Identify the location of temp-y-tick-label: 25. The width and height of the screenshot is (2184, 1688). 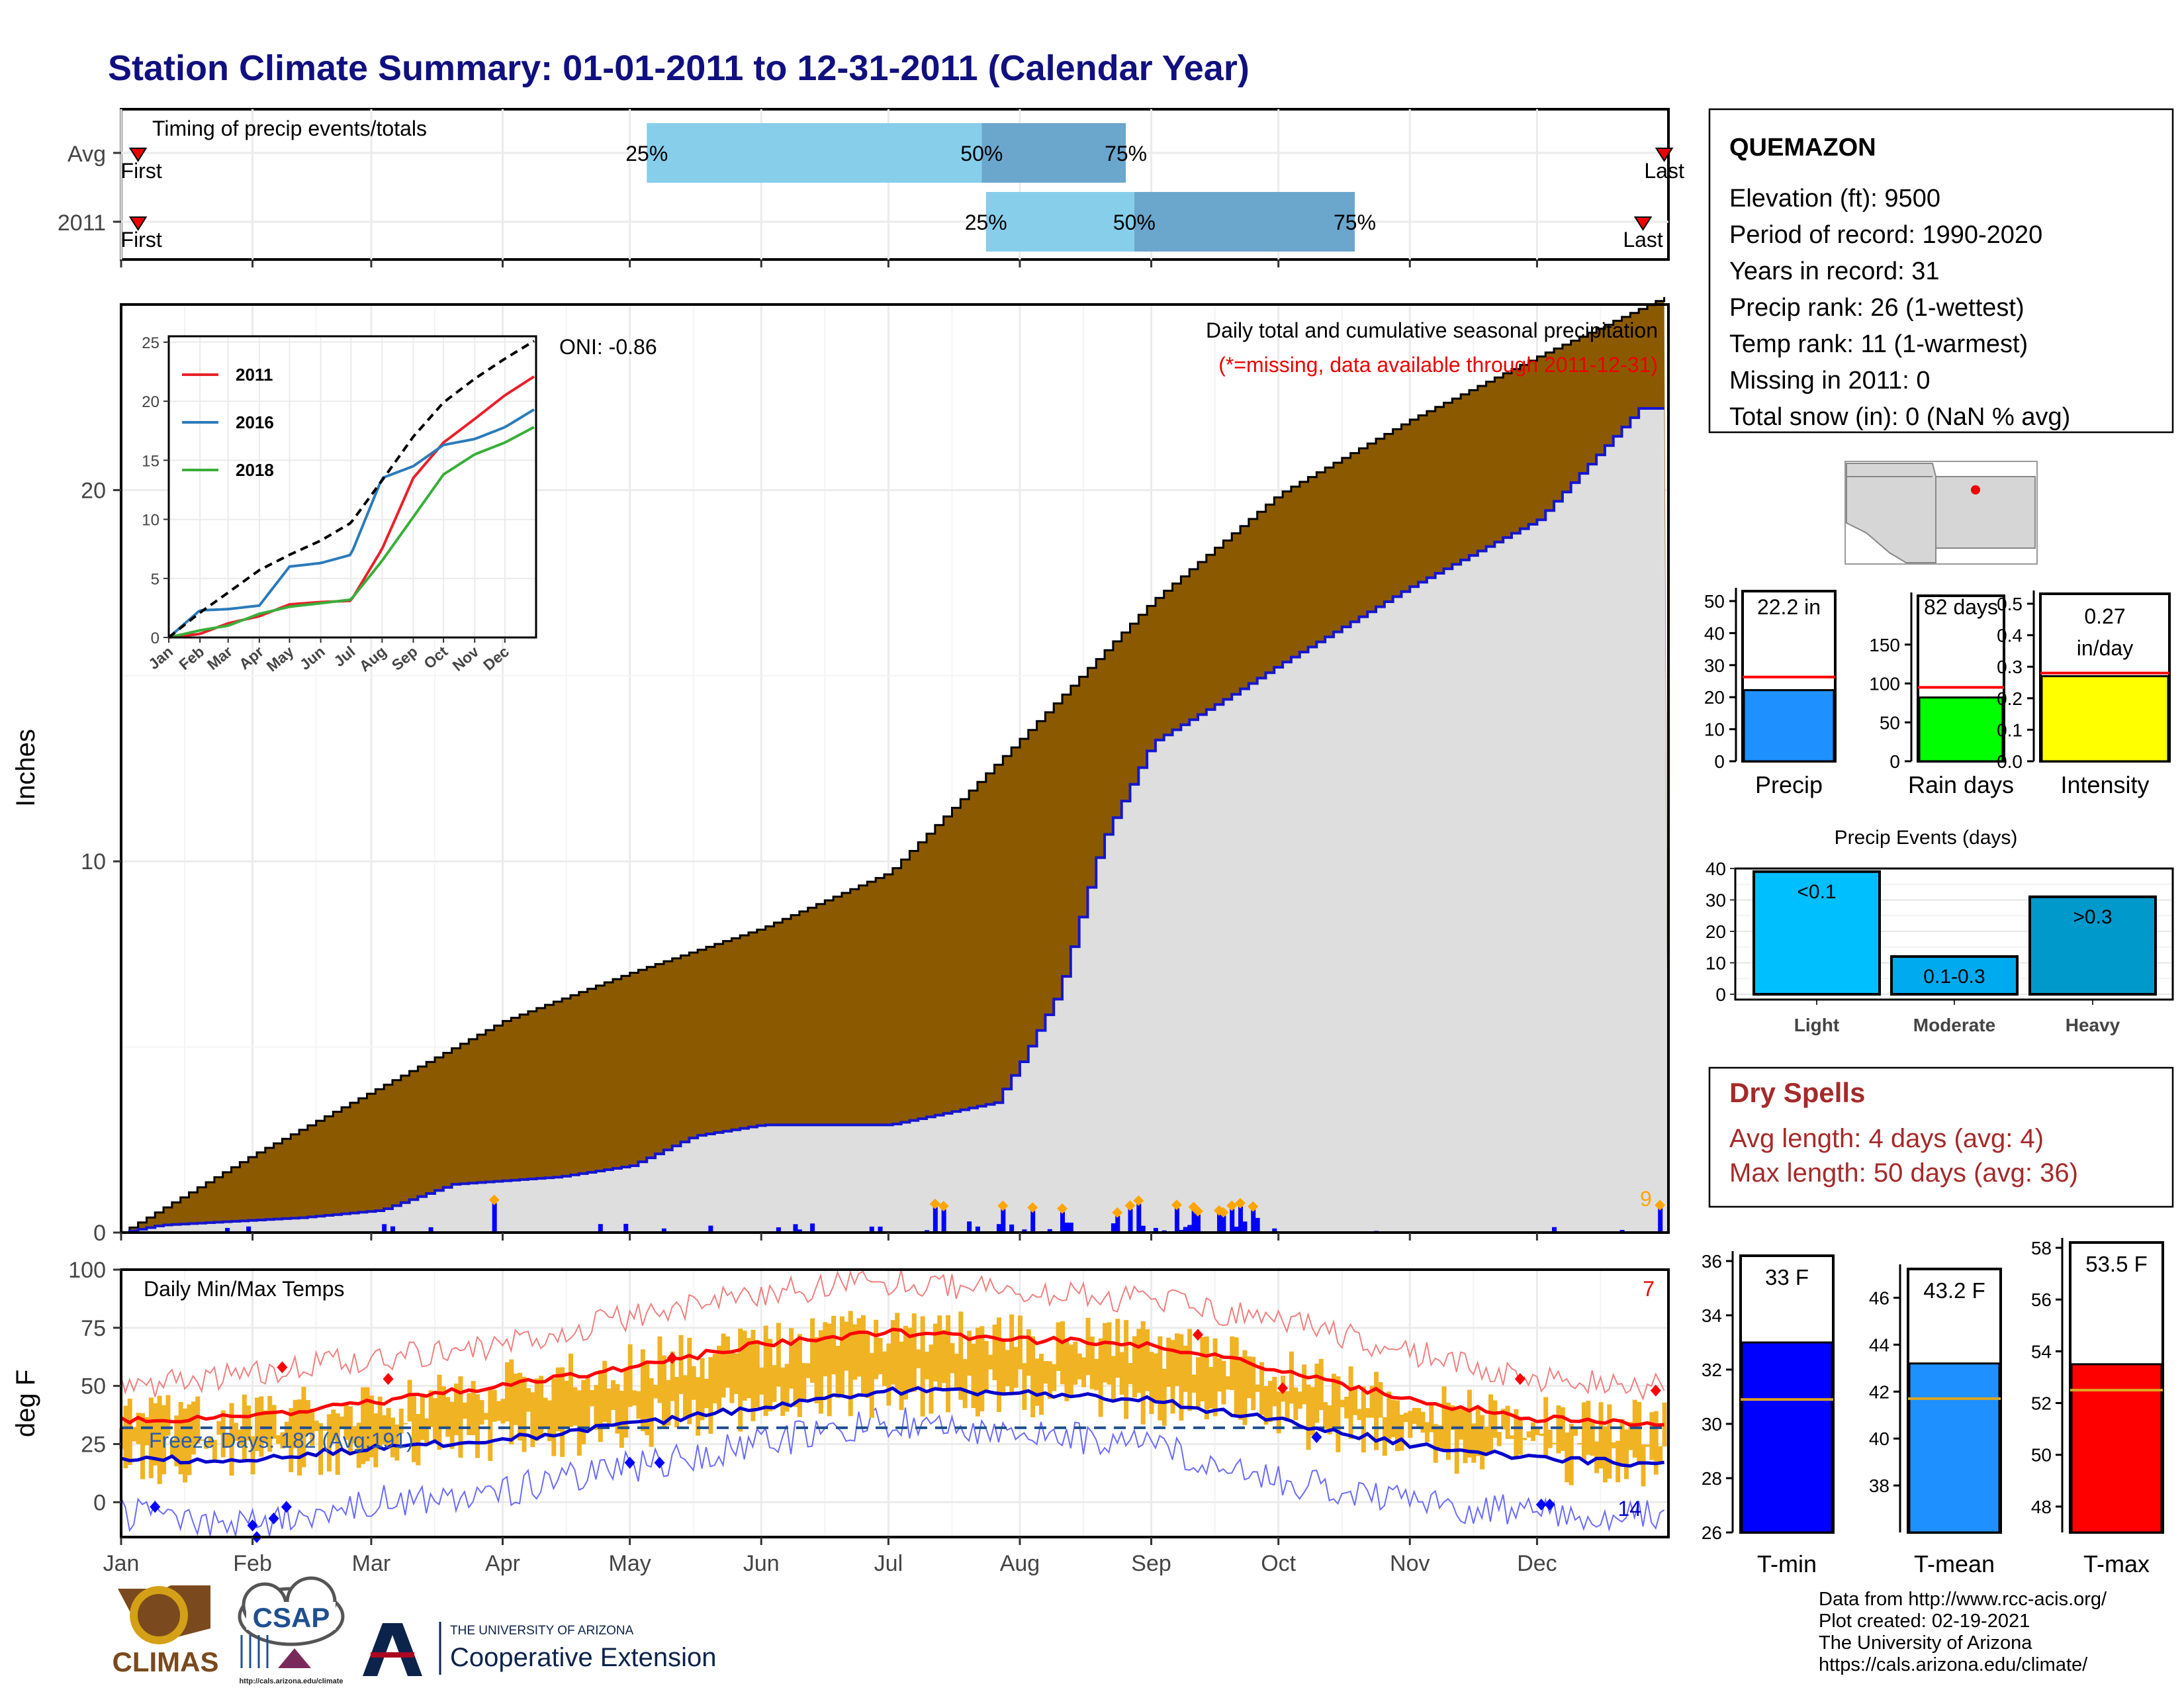
(93, 1444).